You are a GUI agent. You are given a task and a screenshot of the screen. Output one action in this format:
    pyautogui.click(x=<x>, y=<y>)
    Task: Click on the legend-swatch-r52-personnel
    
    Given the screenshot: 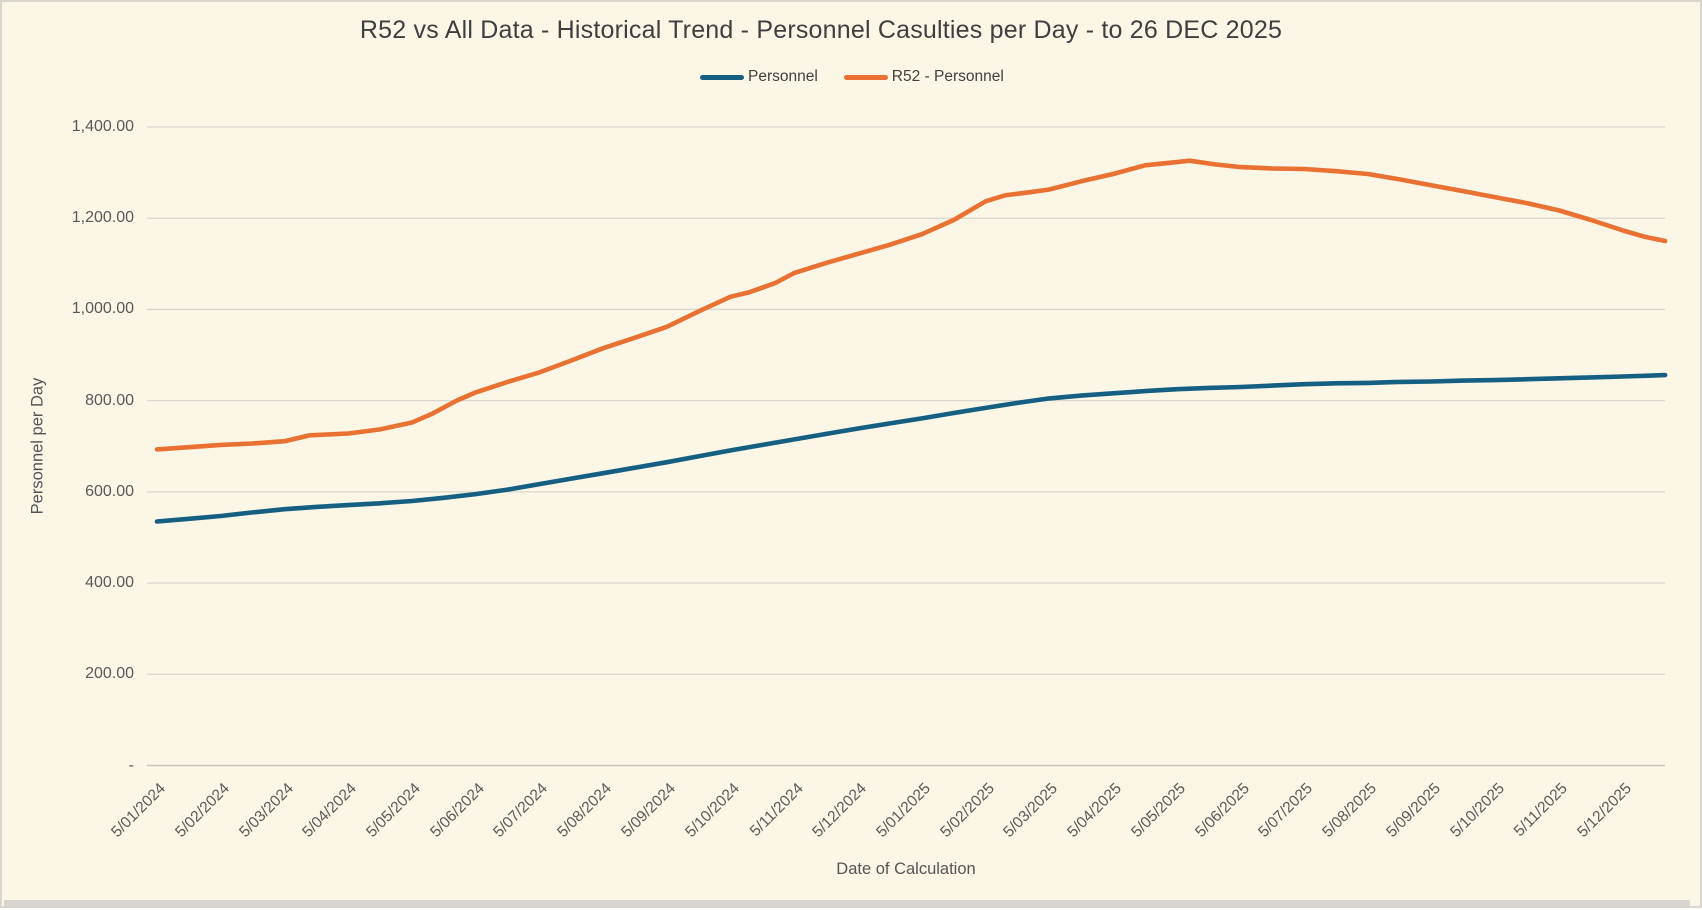 What is the action you would take?
    pyautogui.click(x=865, y=77)
    